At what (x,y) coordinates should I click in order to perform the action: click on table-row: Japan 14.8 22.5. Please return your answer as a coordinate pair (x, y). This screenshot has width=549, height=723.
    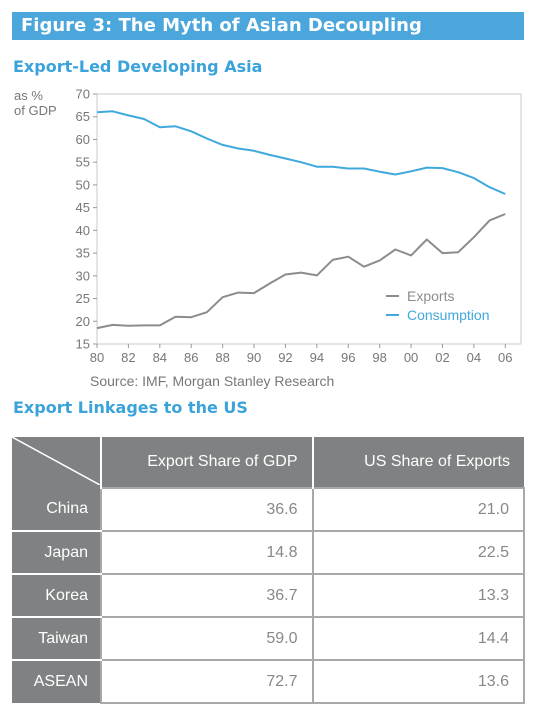
    Looking at the image, I should click on (268, 552).